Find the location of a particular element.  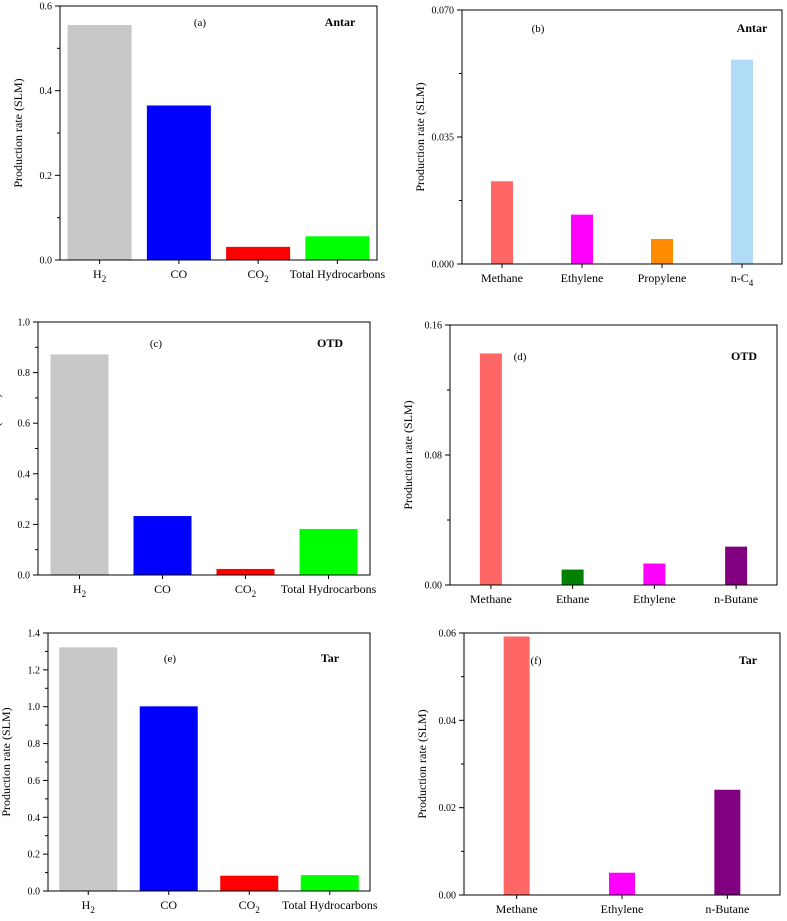

y-tick-label-d-2: 0.16 is located at coordinates (434, 326).